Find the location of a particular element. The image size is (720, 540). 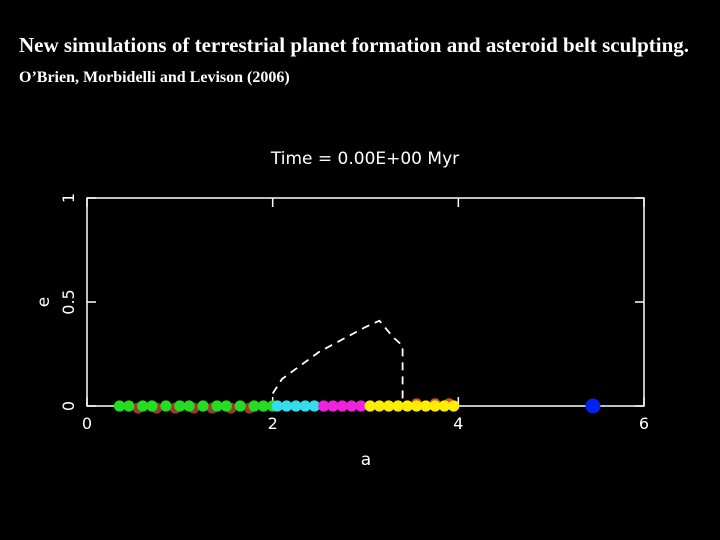

x-axis-label: a is located at coordinates (366, 460).